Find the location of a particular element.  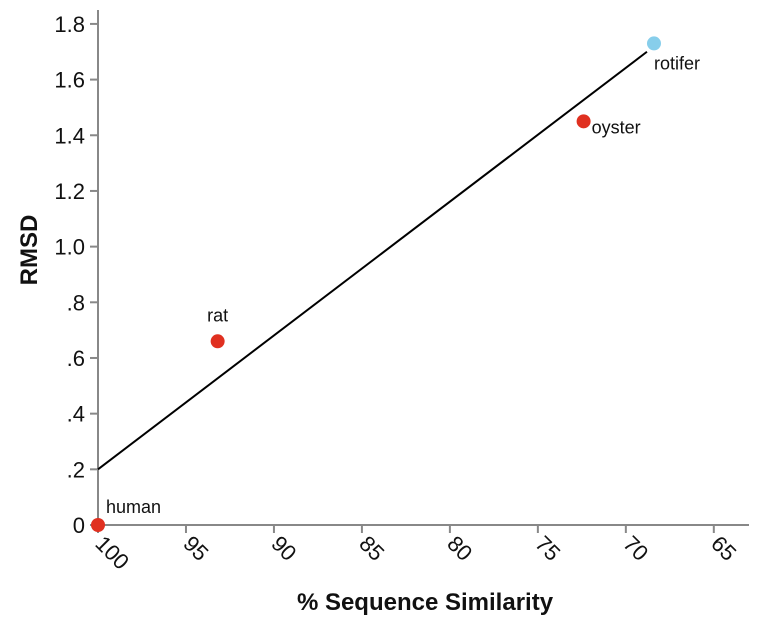

y-axis-title: RMSD is located at coordinates (29, 250).